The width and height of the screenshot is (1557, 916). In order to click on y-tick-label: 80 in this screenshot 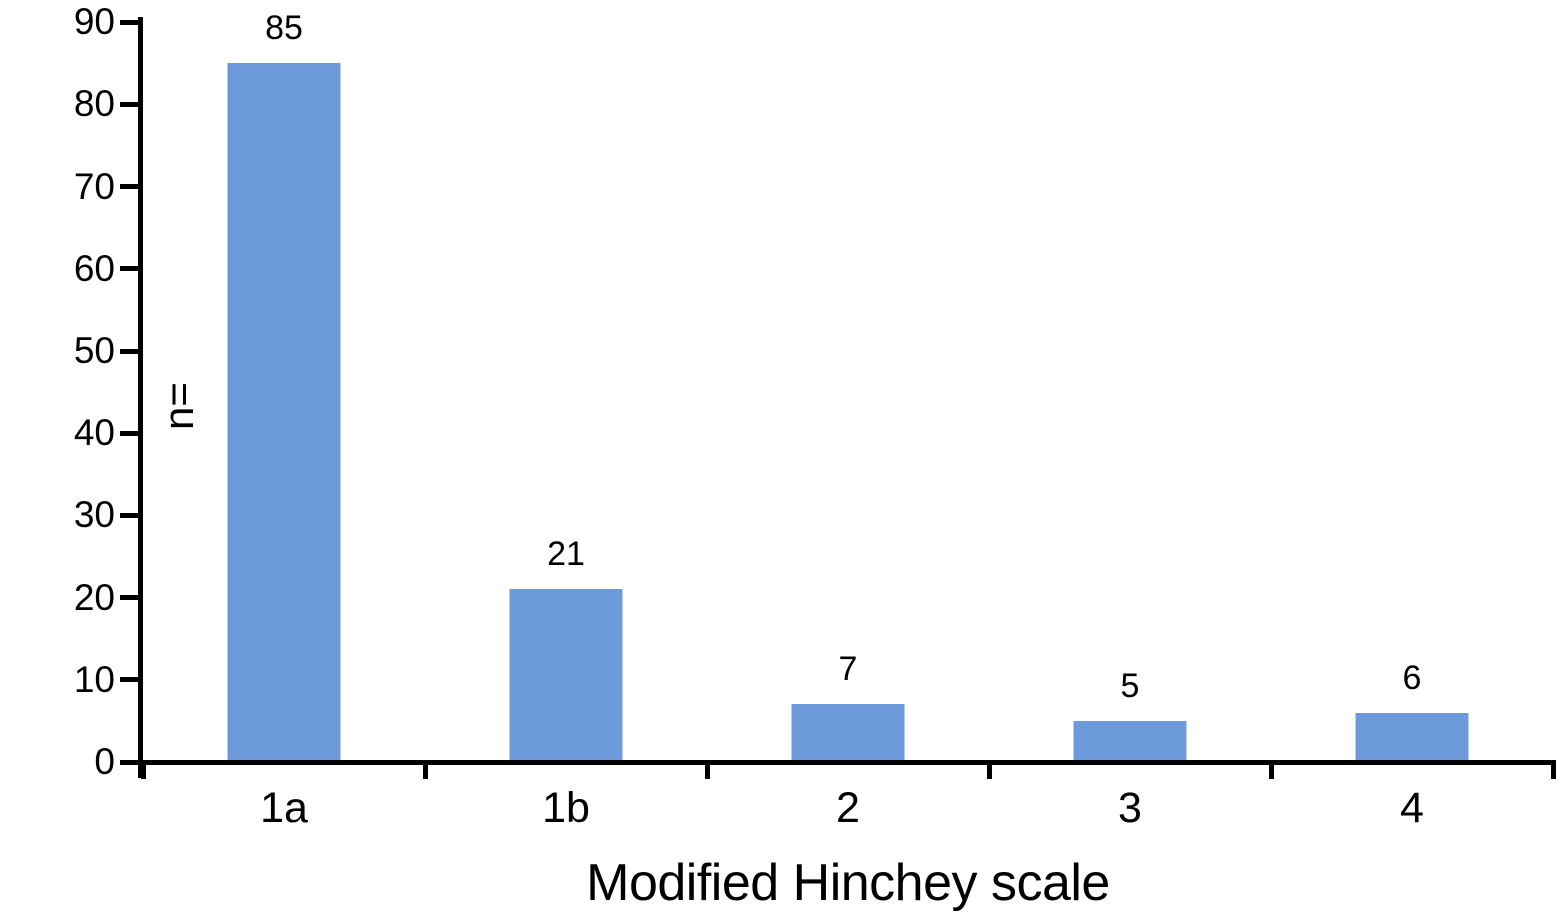, I will do `click(94, 104)`.